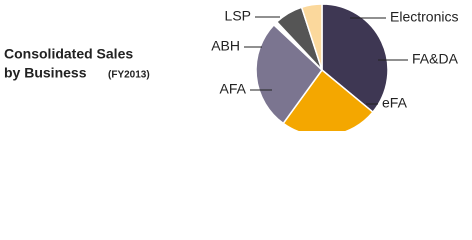  What do you see at coordinates (238, 16) in the screenshot?
I see `slice-label: LSP` at bounding box center [238, 16].